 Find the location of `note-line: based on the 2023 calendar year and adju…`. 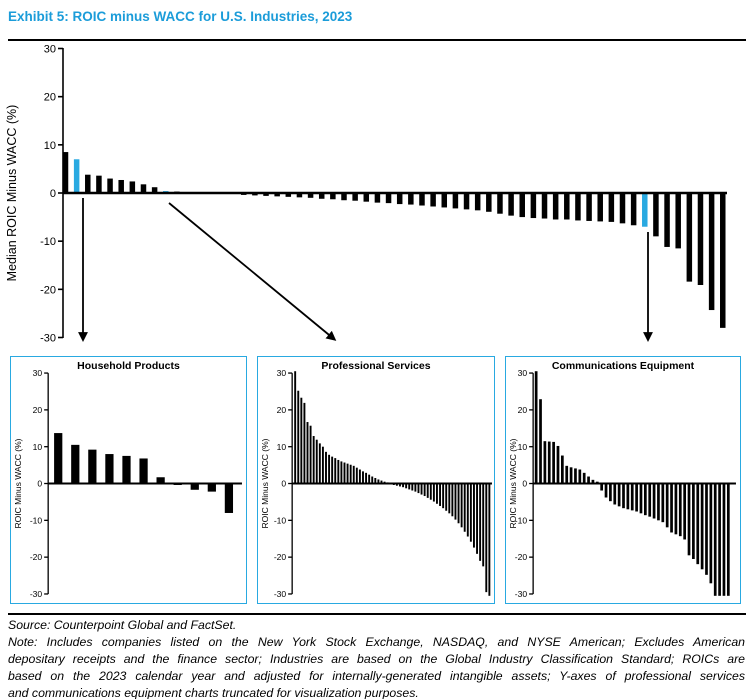

note-line: based on the 2023 calendar year and adju… is located at coordinates (376, 676).